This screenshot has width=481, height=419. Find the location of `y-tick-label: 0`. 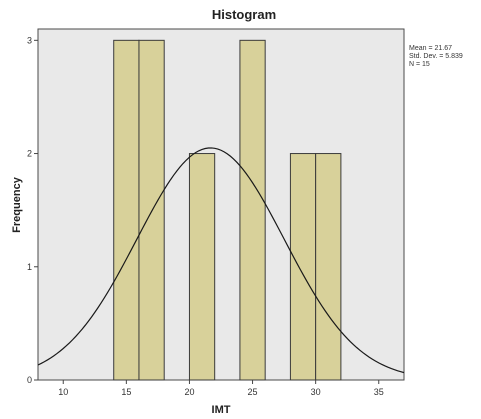

y-tick-label: 0 is located at coordinates (29, 380).